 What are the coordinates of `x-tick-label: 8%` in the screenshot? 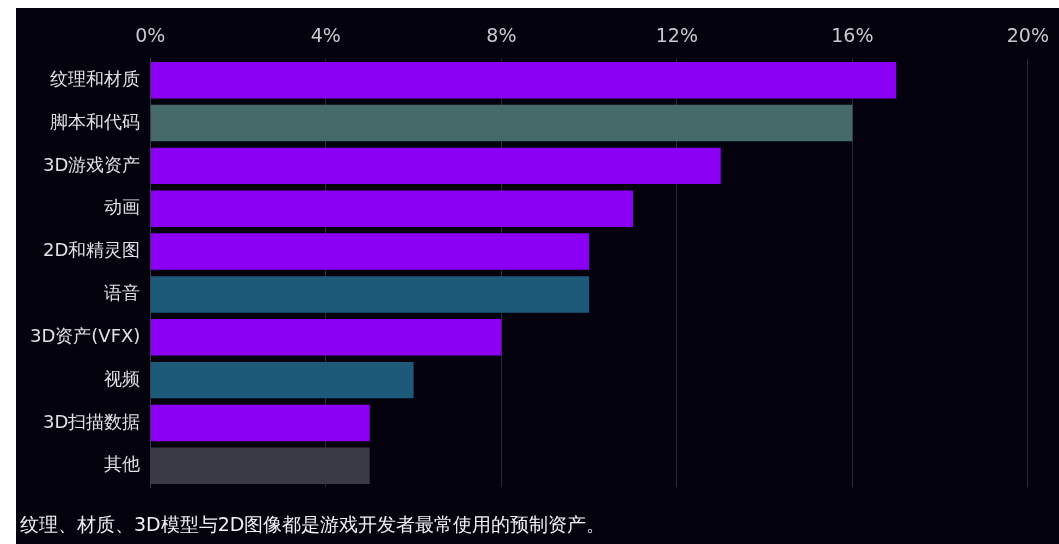 It's located at (501, 35).